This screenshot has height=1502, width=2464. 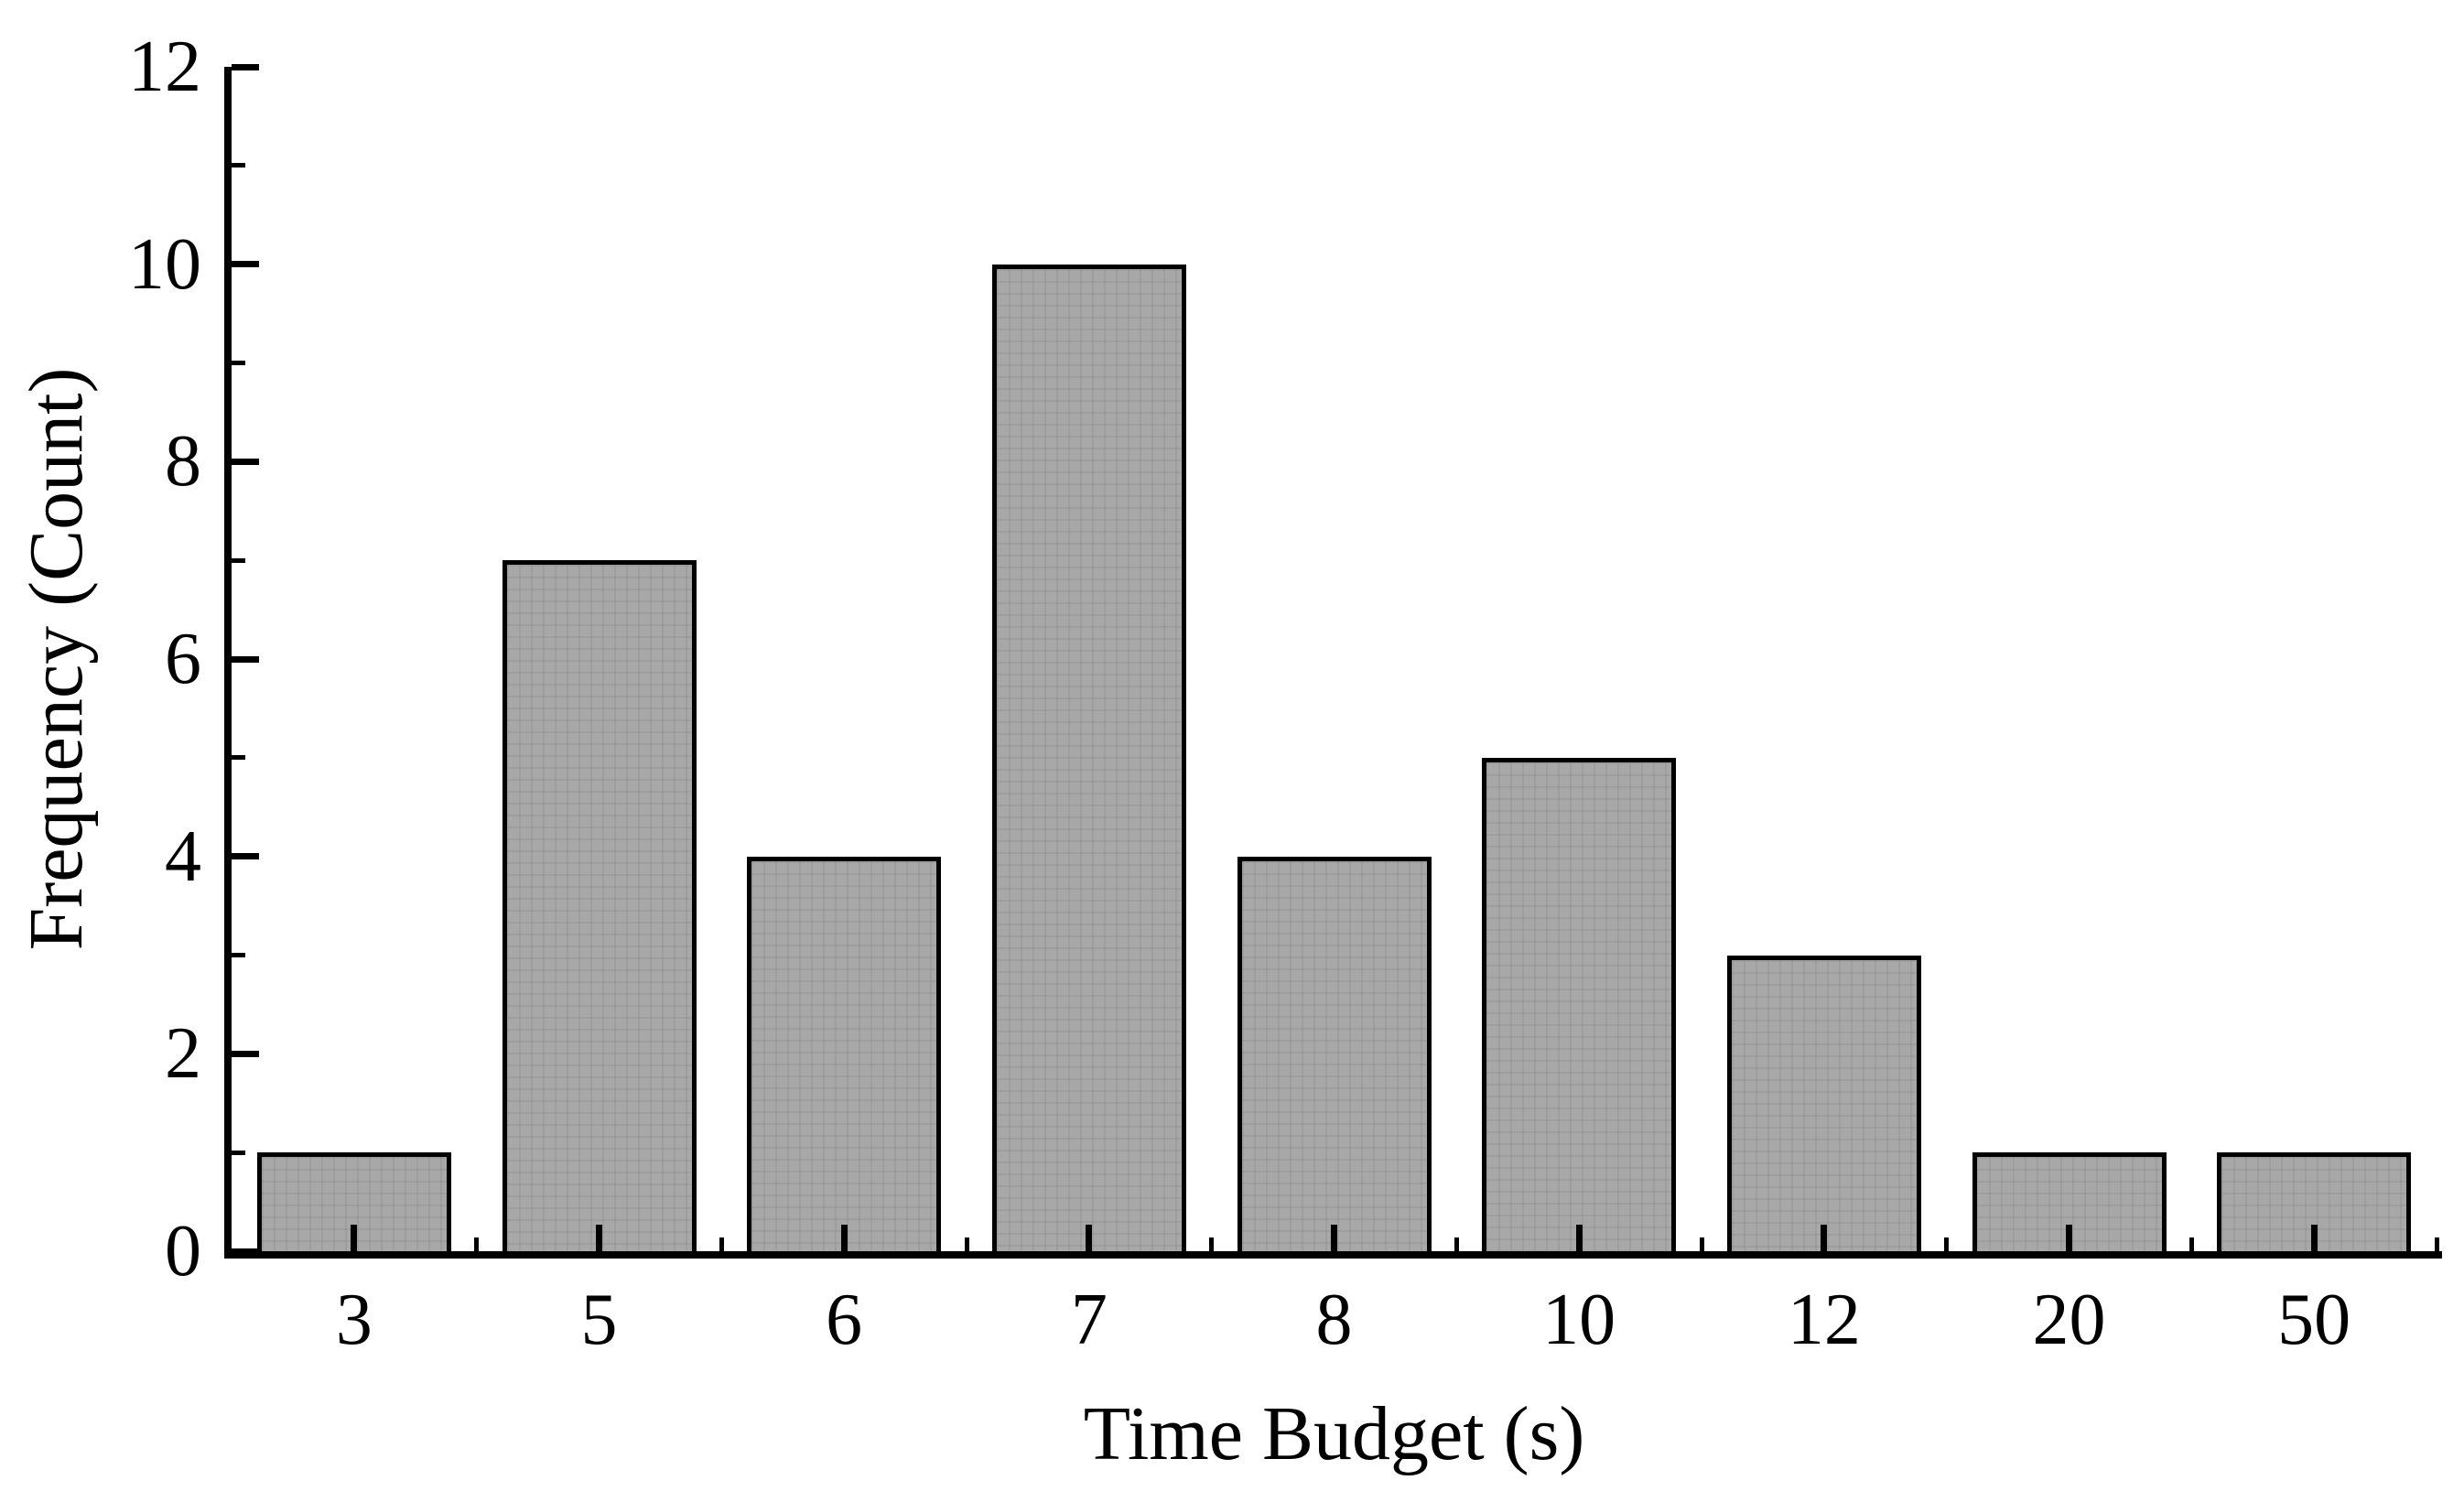 What do you see at coordinates (183, 659) in the screenshot?
I see `y-tick-label: 6` at bounding box center [183, 659].